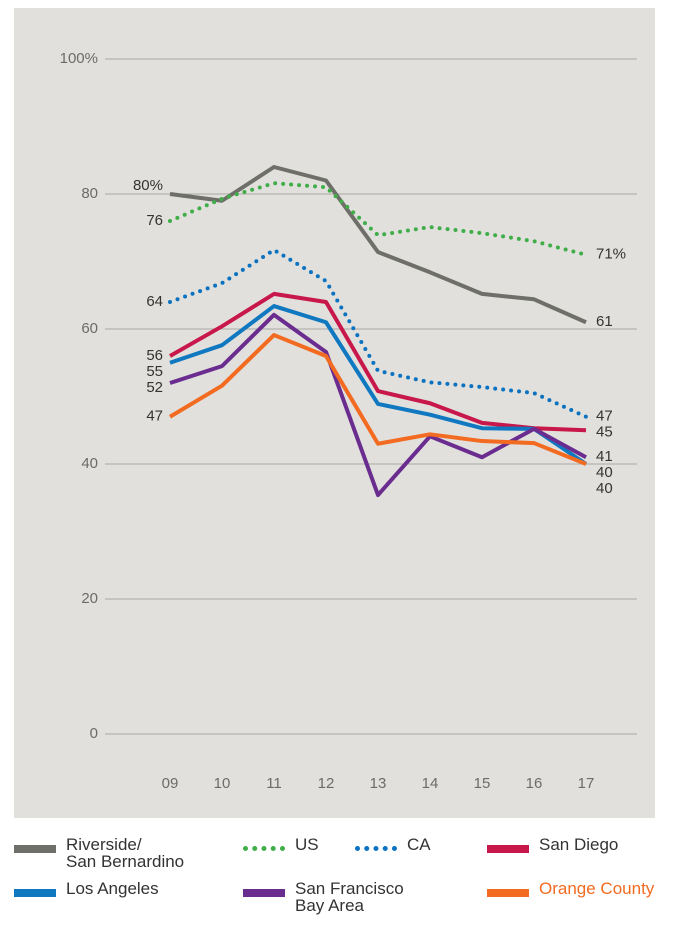 The height and width of the screenshot is (926, 686). What do you see at coordinates (597, 888) in the screenshot?
I see `legend-label: Orange County` at bounding box center [597, 888].